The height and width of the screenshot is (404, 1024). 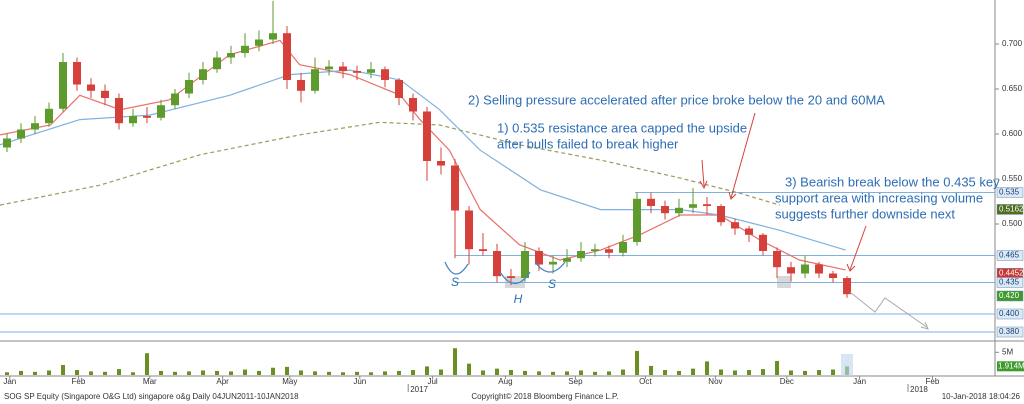 What do you see at coordinates (1011, 209) in the screenshot?
I see `price-tag-label: 0.5162` at bounding box center [1011, 209].